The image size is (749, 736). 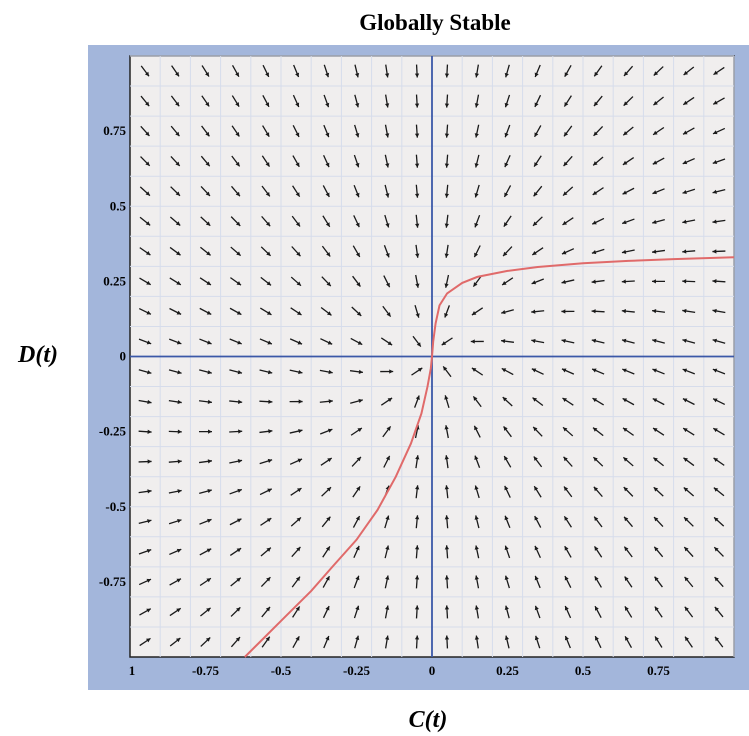 I want to click on x-tick-label: -0.5, so click(x=281, y=670).